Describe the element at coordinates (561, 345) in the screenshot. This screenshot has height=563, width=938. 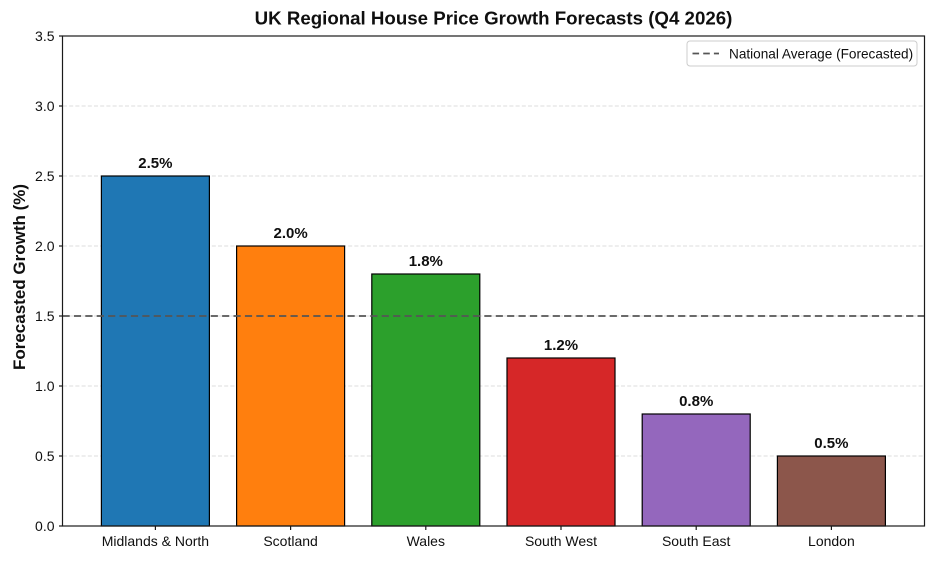
I see `svg-text: 1.2%` at that location.